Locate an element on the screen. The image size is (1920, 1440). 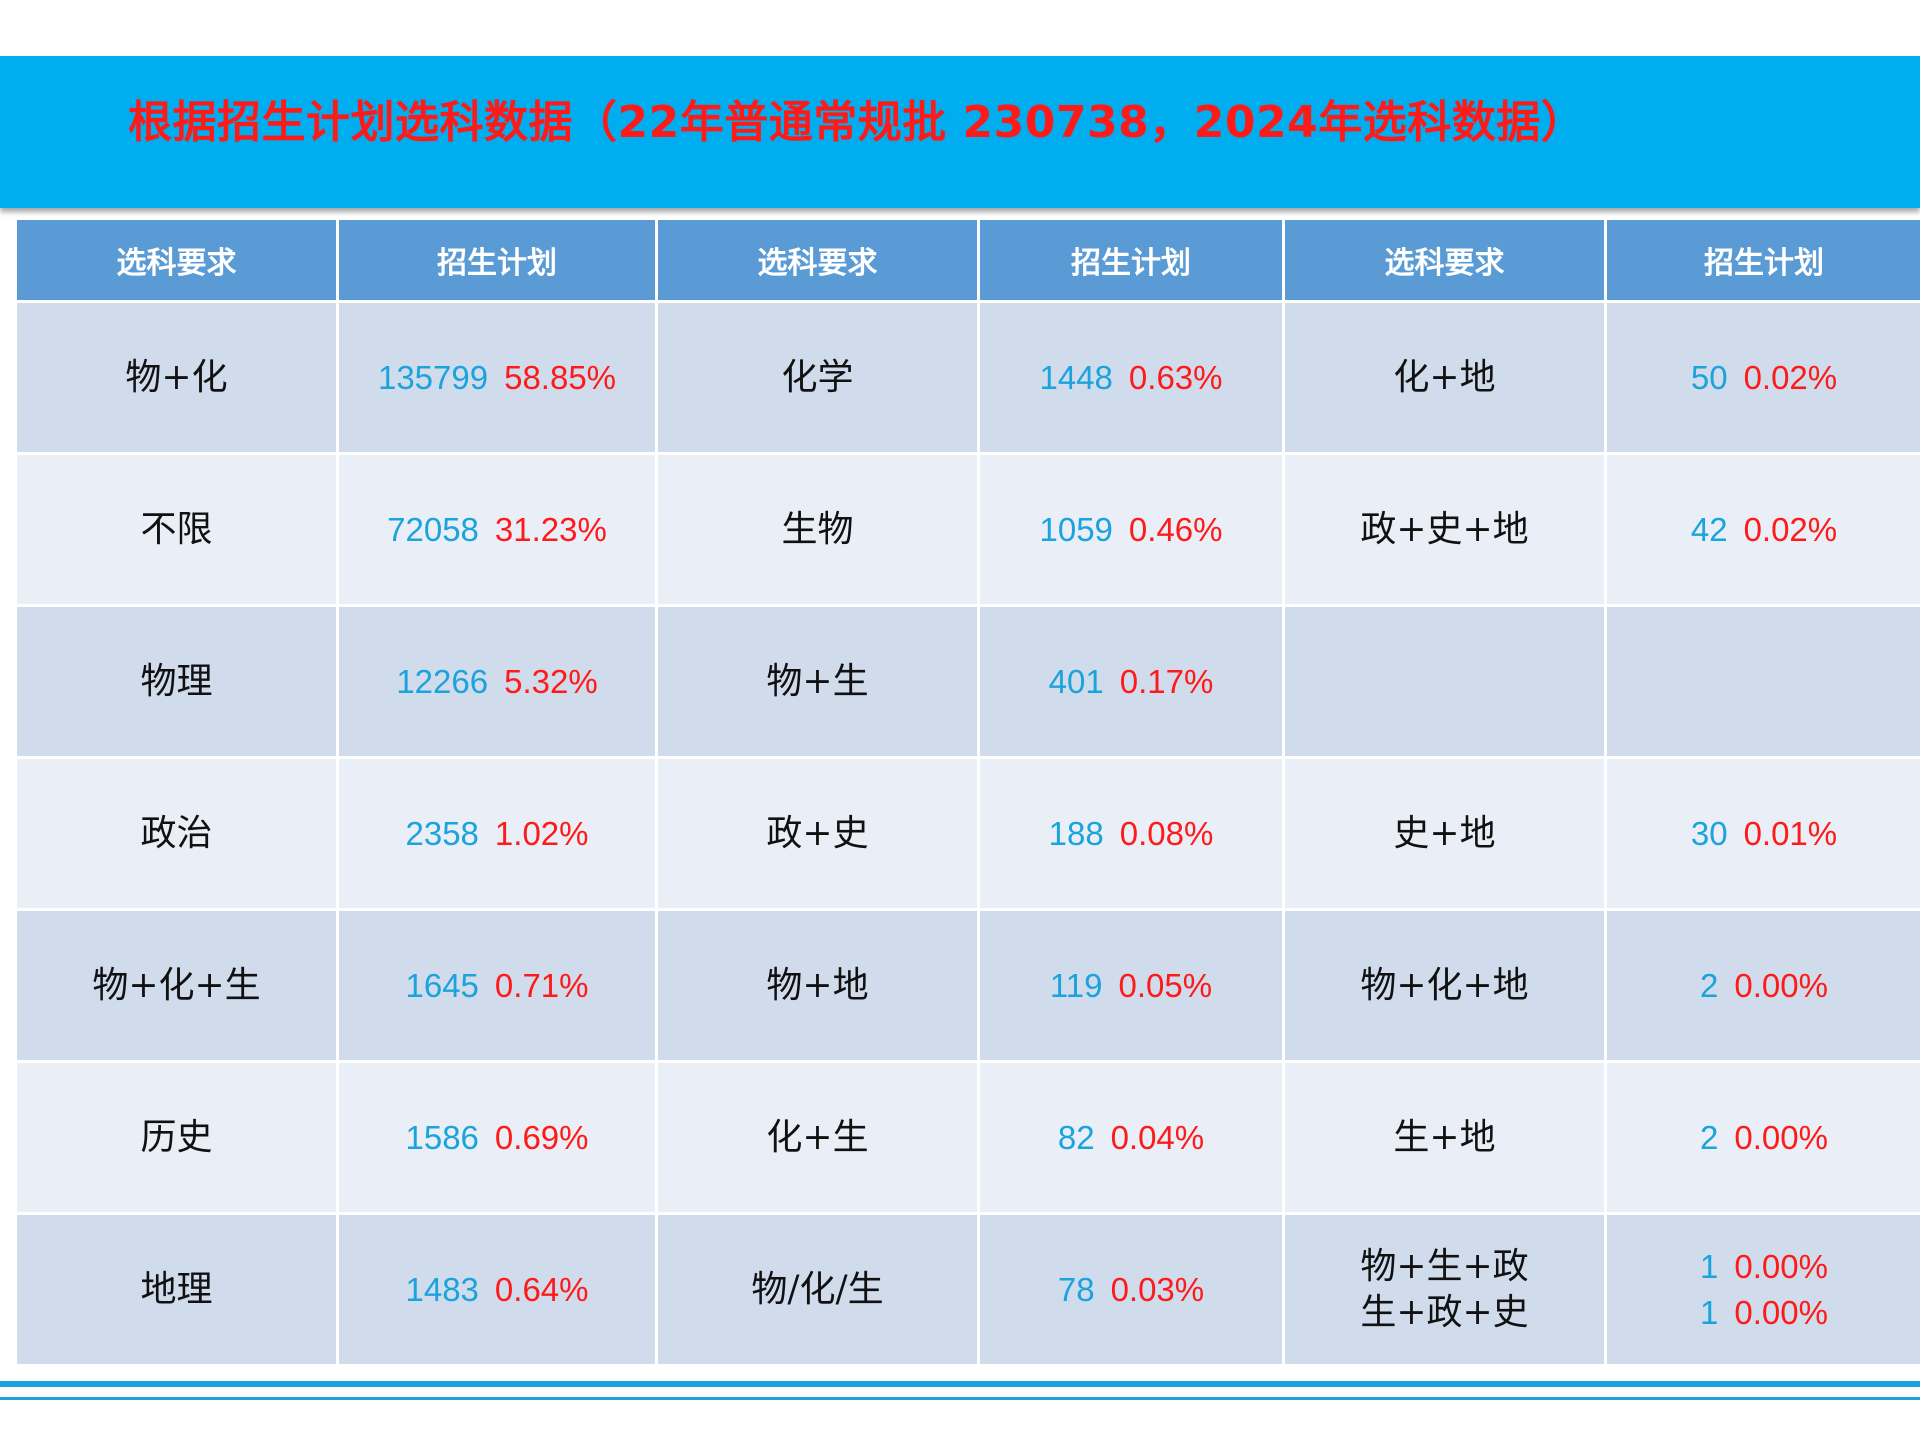
subject-label: 生+地 is located at coordinates (1444, 1137).